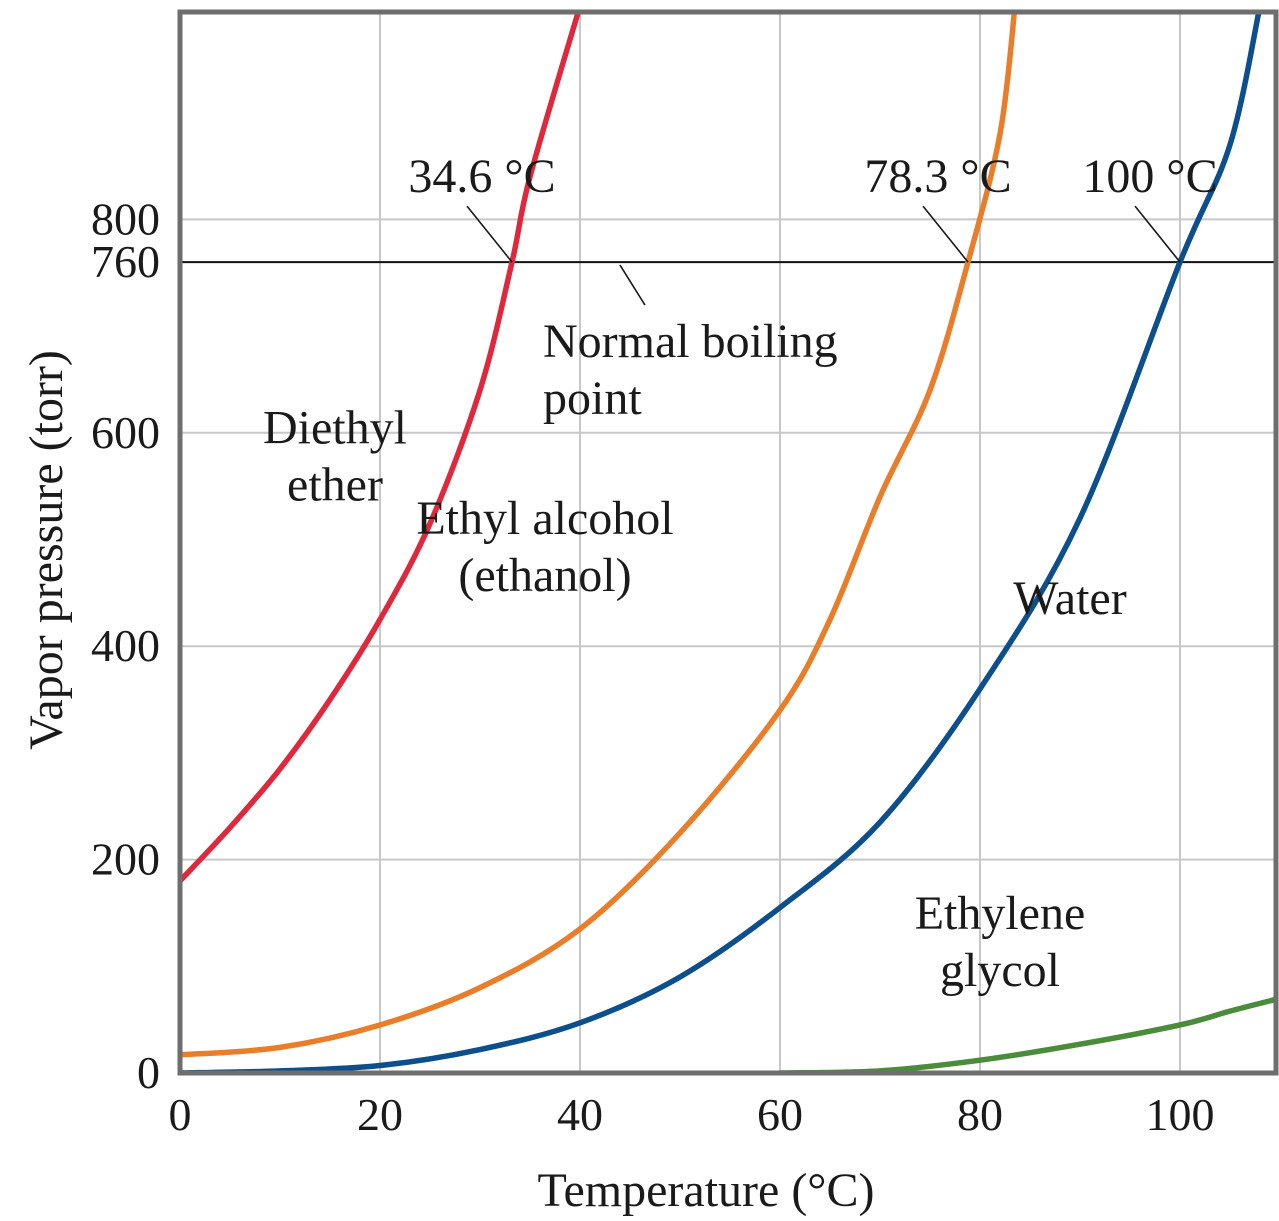  What do you see at coordinates (125, 432) in the screenshot?
I see `y-tick-label: 600` at bounding box center [125, 432].